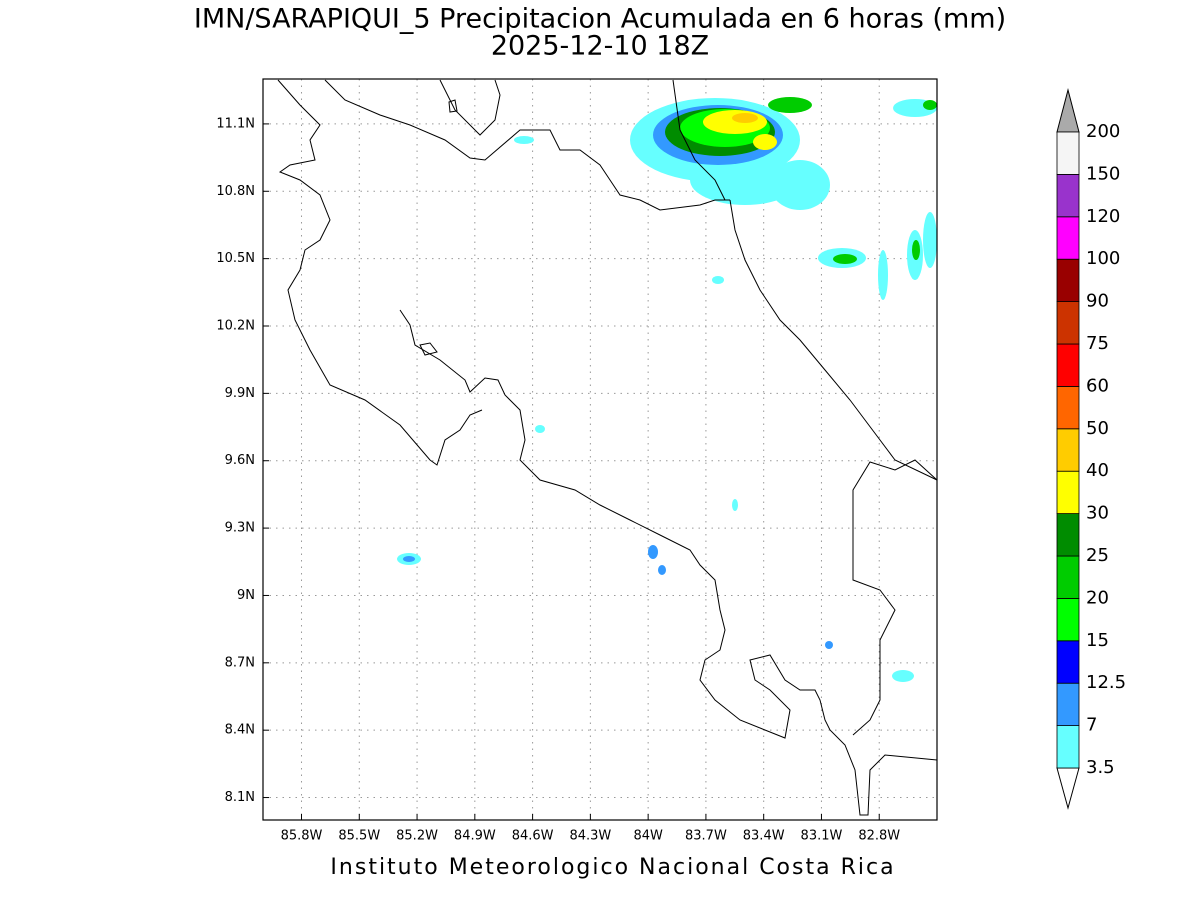  I want to click on y-tick-label: 9.6N, so click(240, 460).